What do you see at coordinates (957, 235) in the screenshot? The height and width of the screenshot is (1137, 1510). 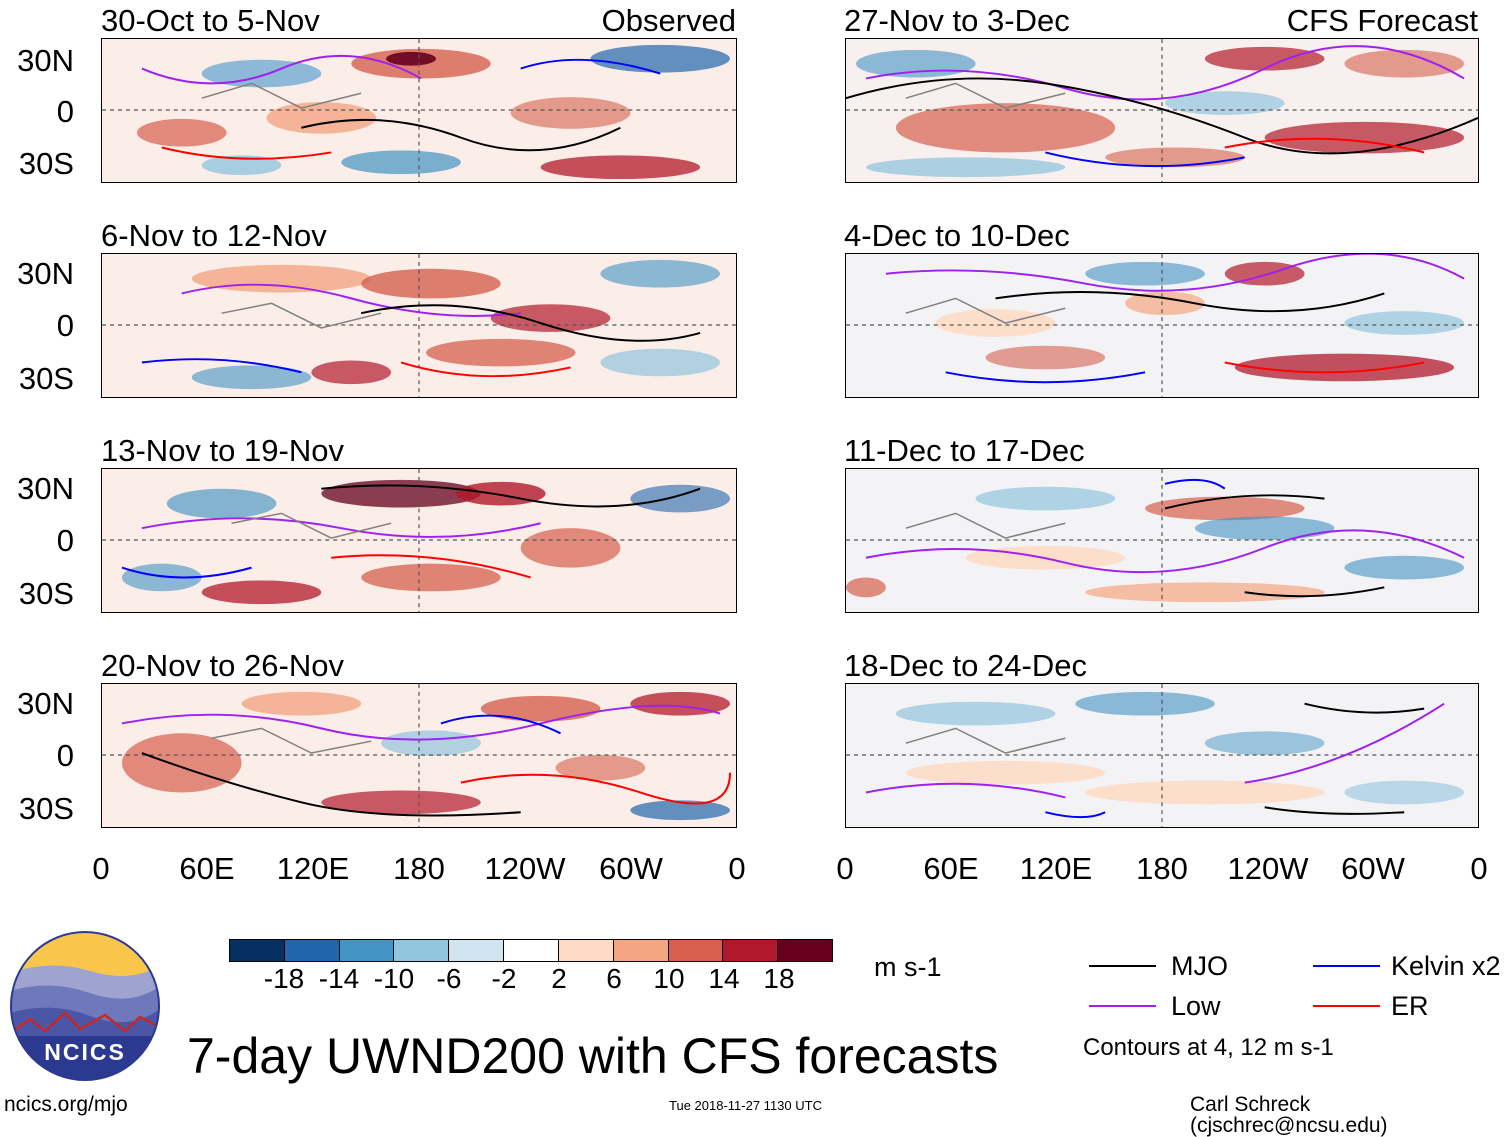 I see `panel-title-6: 4-Dec to 10-Dec` at bounding box center [957, 235].